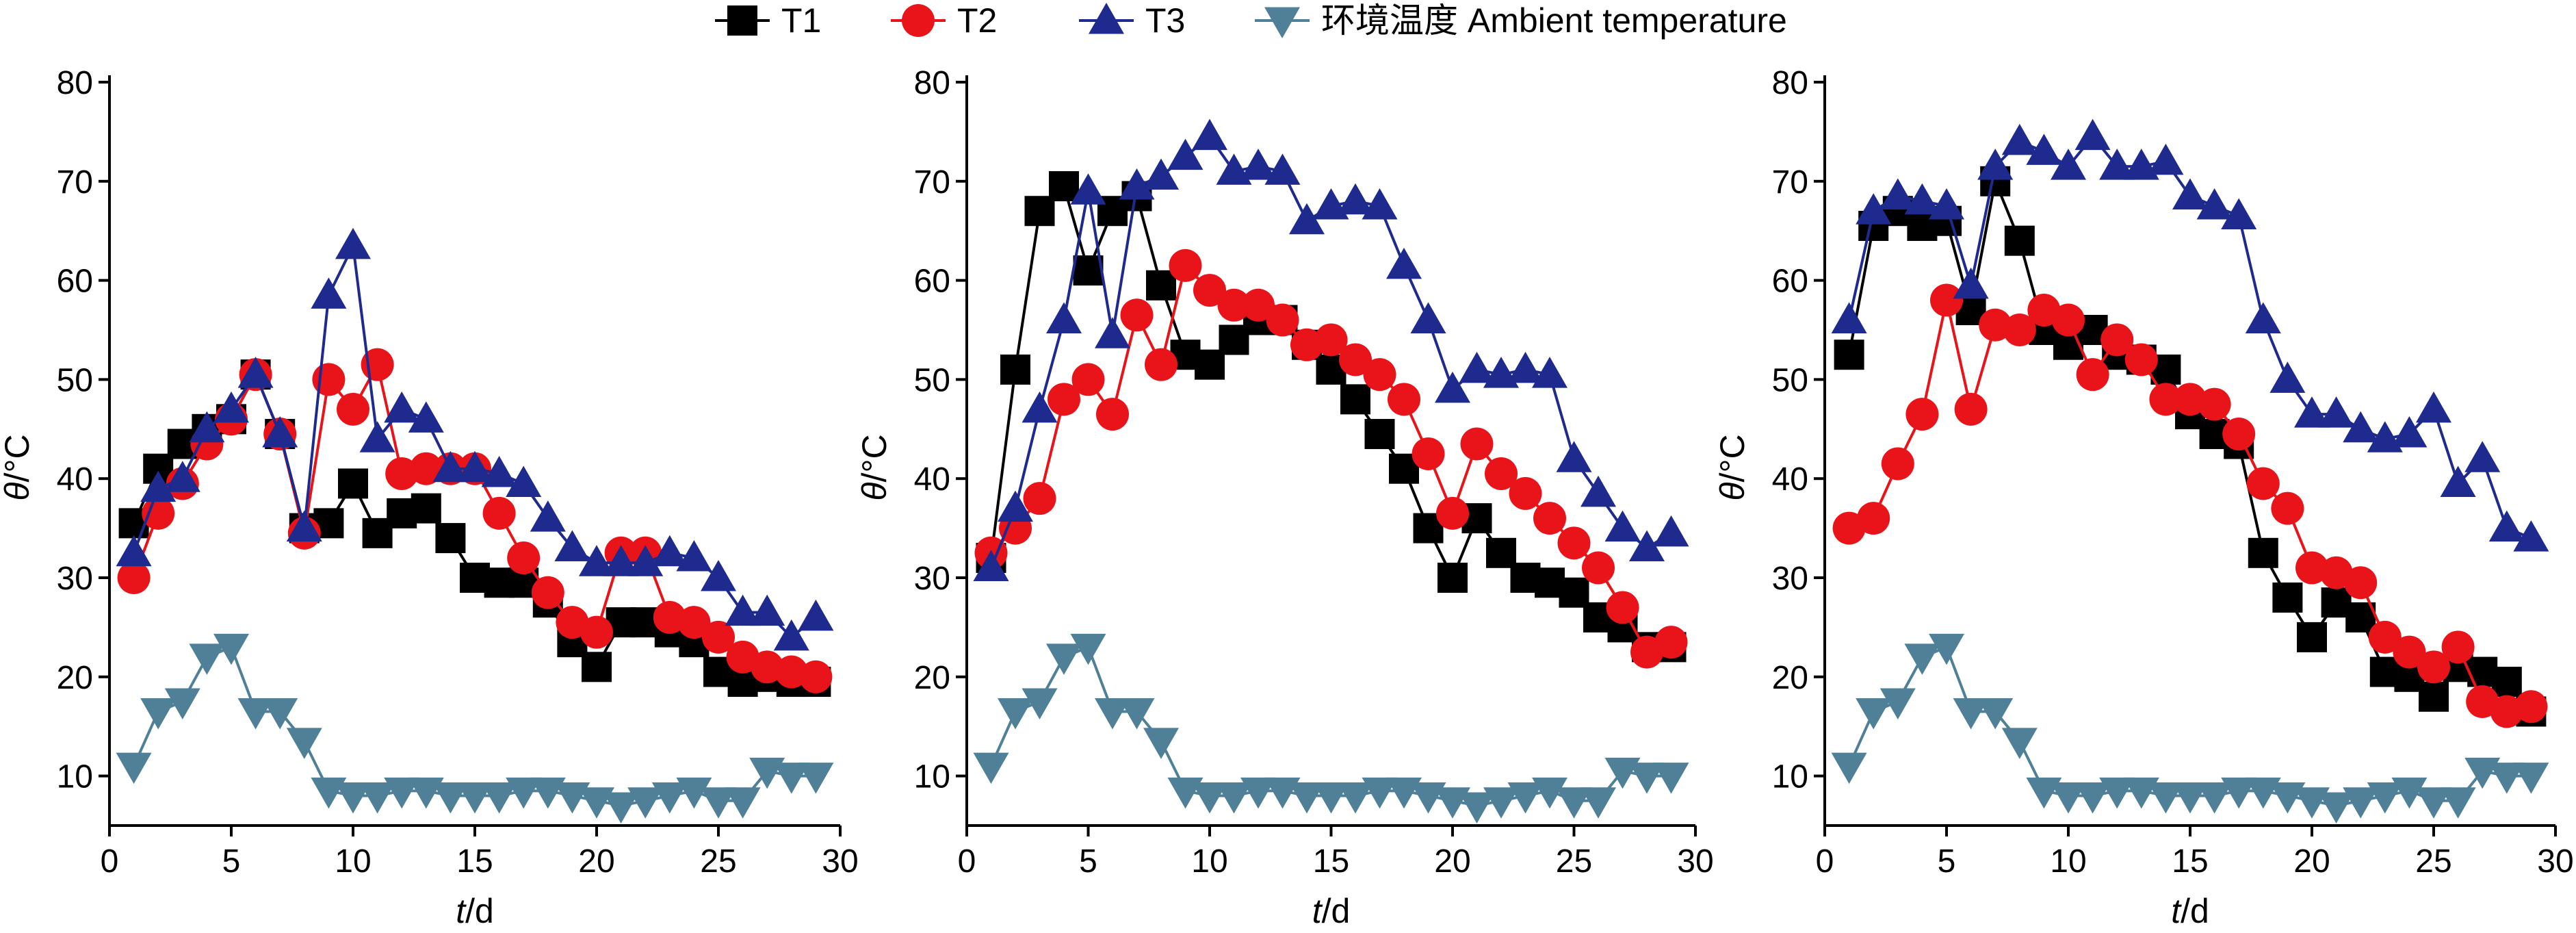 The image size is (2576, 933). I want to click on y-tick-label: 30, so click(932, 579).